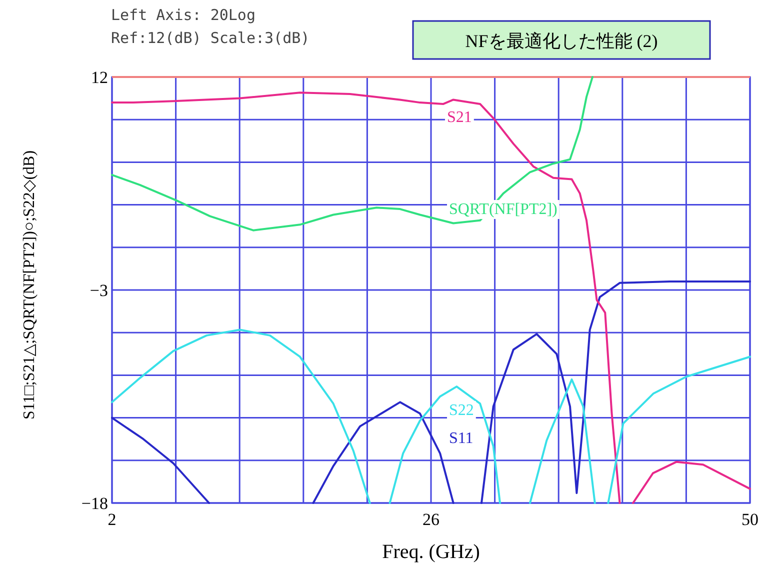 This screenshot has width=779, height=572. Describe the element at coordinates (183, 15) in the screenshot. I see `text: Left Axis: 20Log` at that location.